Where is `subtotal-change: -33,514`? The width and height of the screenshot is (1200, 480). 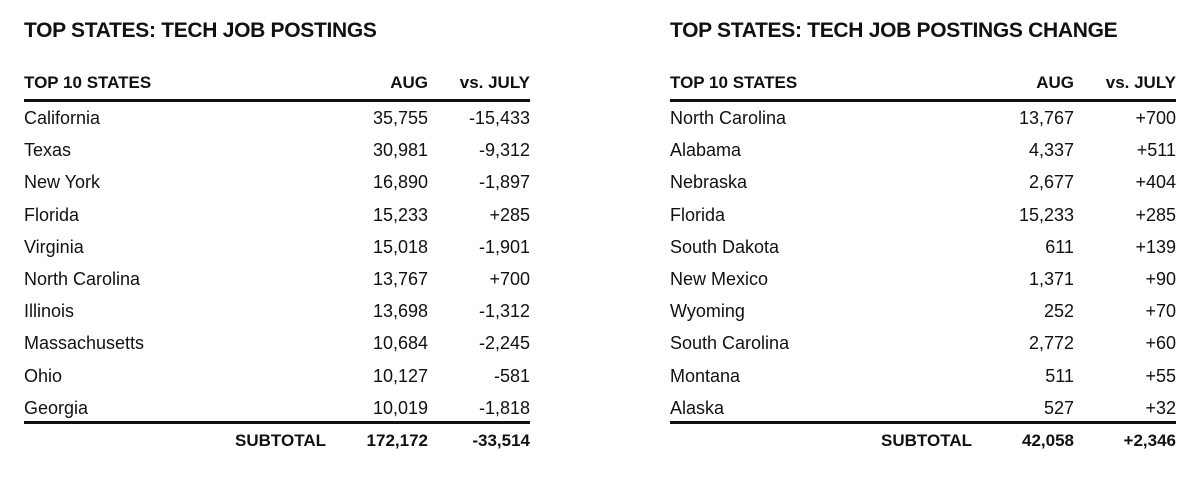 subtotal-change: -33,514 is located at coordinates (501, 440).